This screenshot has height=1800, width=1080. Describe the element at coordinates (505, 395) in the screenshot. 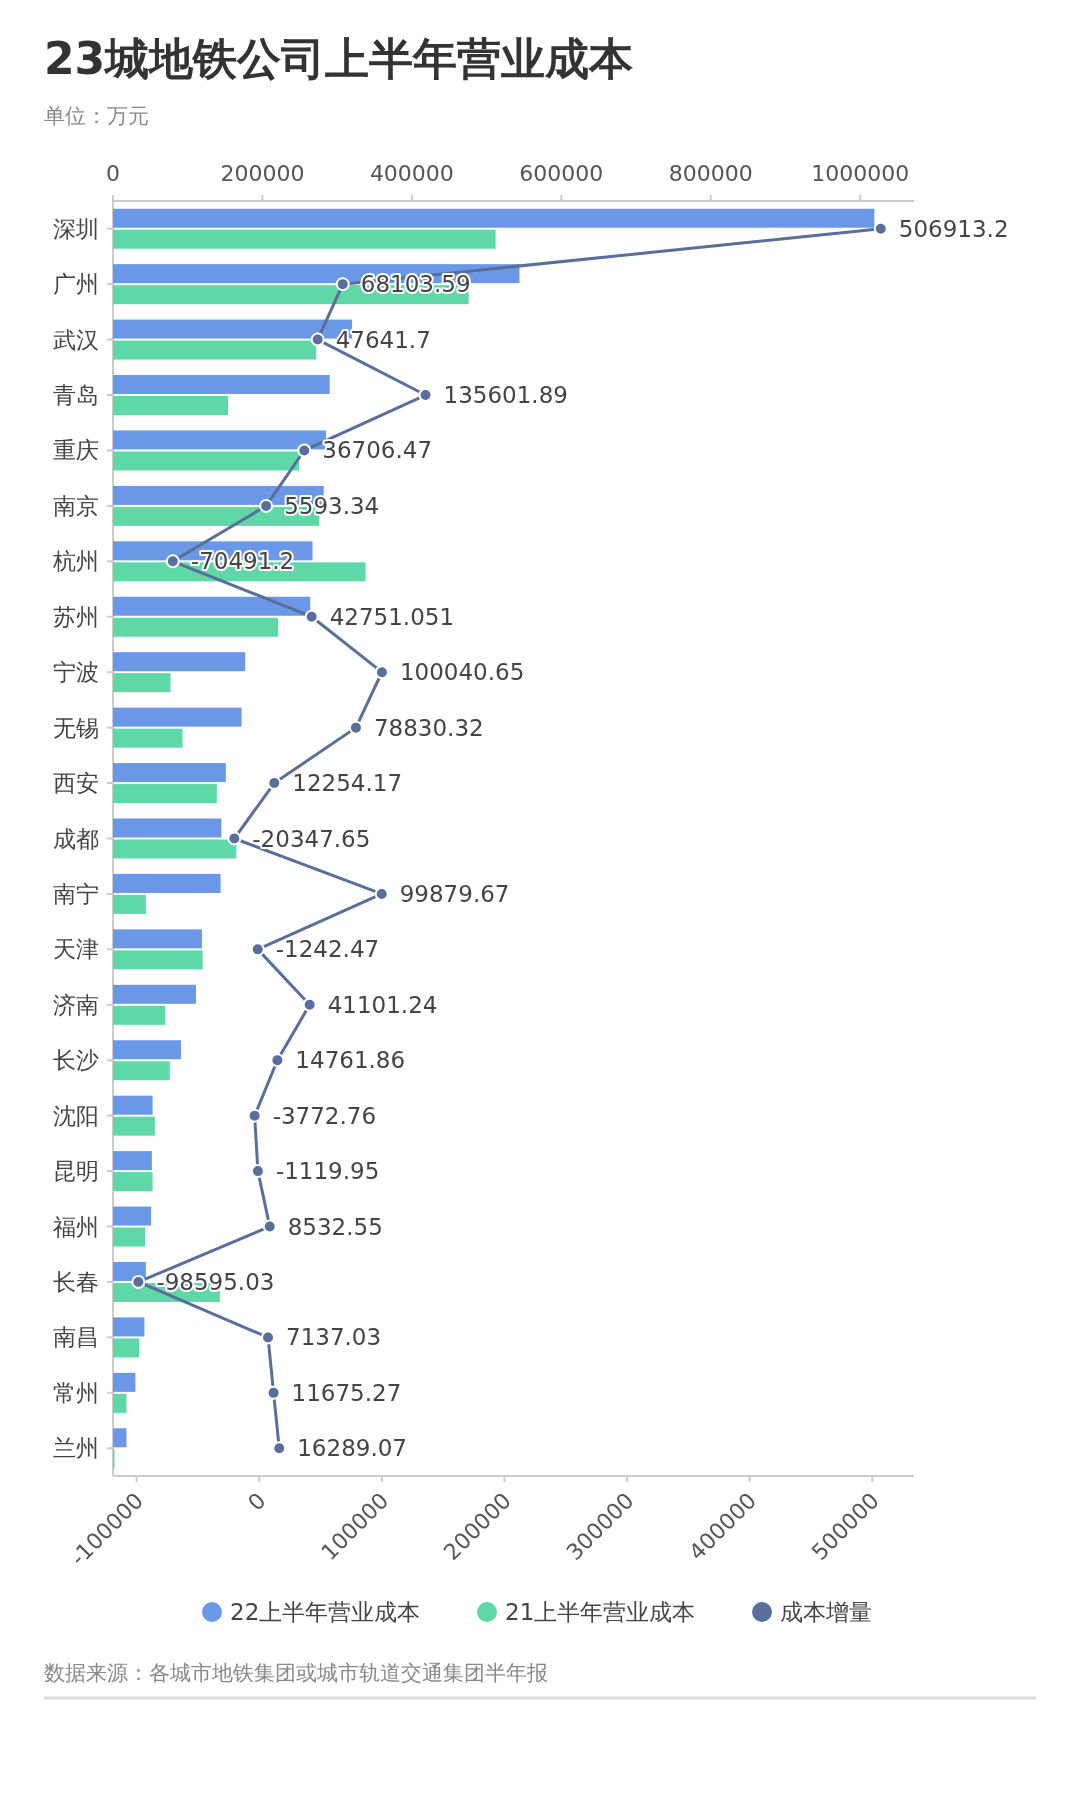

I see `data-label: 135601.89` at that location.